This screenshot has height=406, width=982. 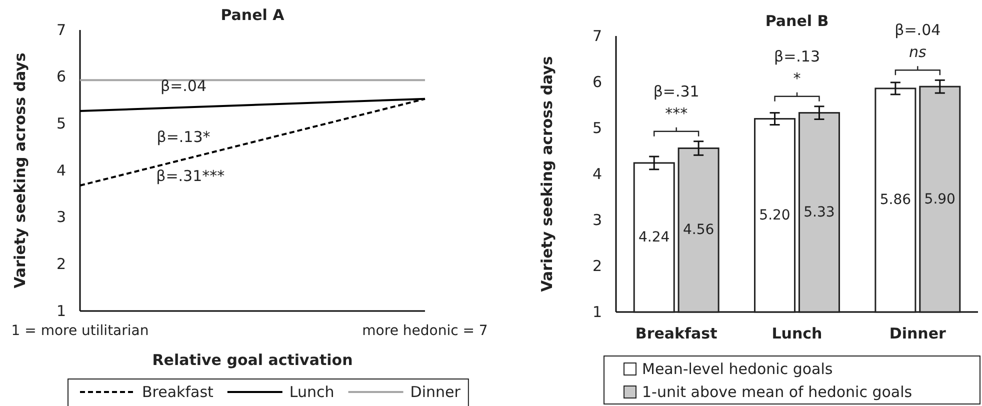 What do you see at coordinates (774, 215) in the screenshot?
I see `data-label: 5.20` at bounding box center [774, 215].